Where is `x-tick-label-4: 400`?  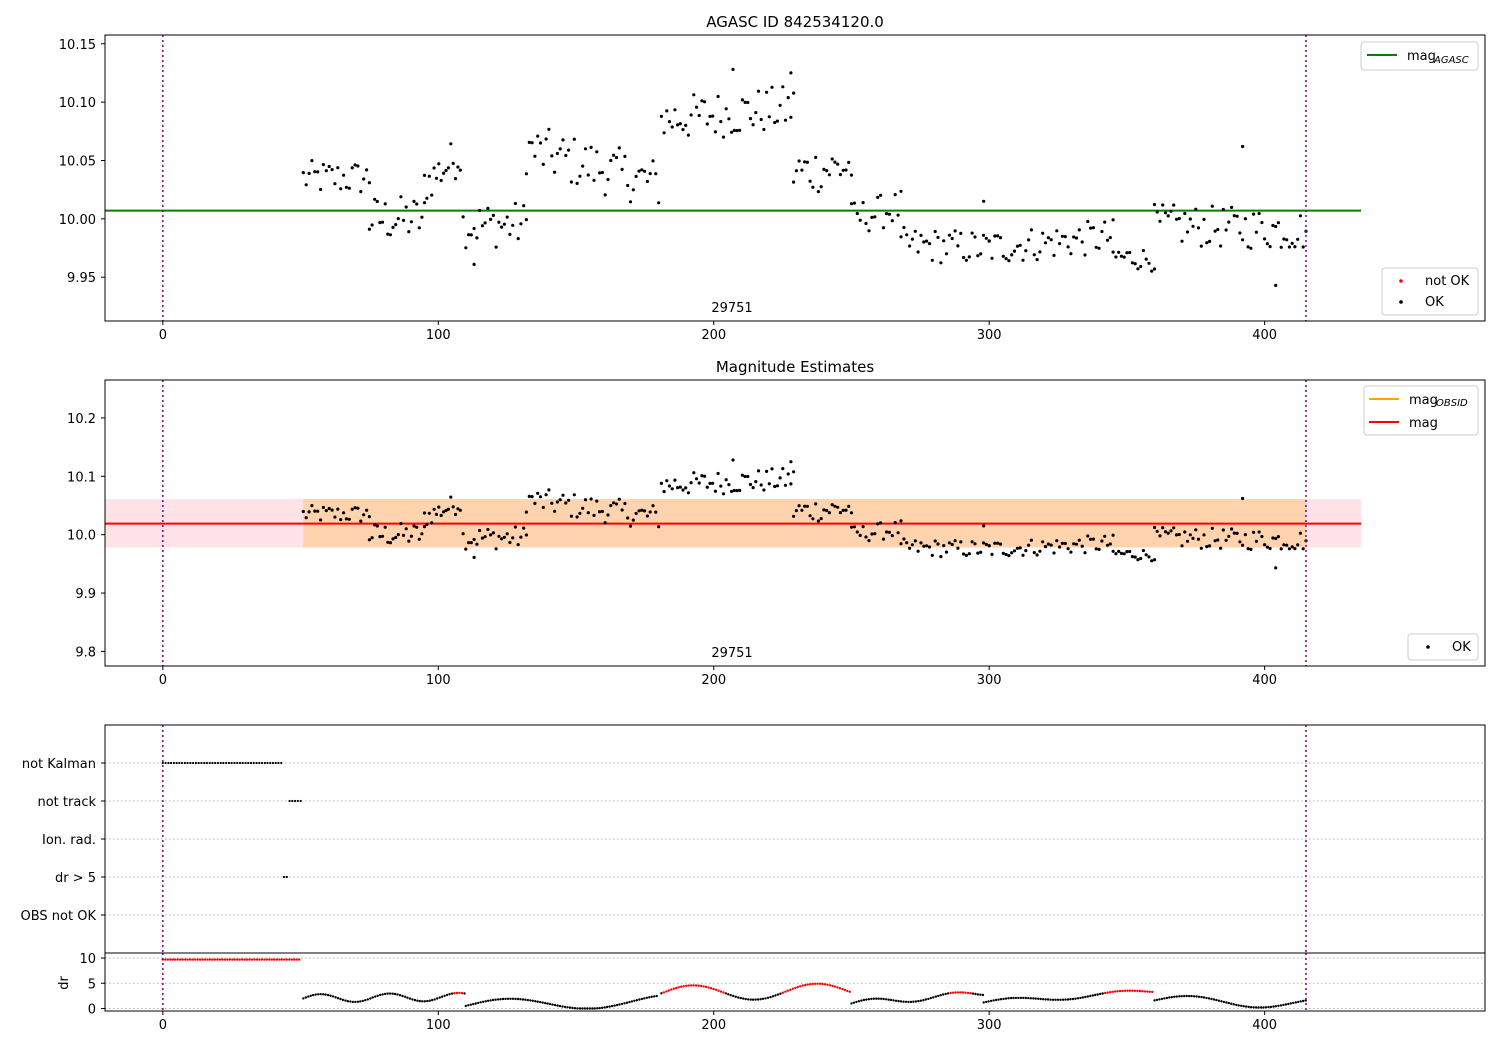 x-tick-label-4: 400 is located at coordinates (1264, 680).